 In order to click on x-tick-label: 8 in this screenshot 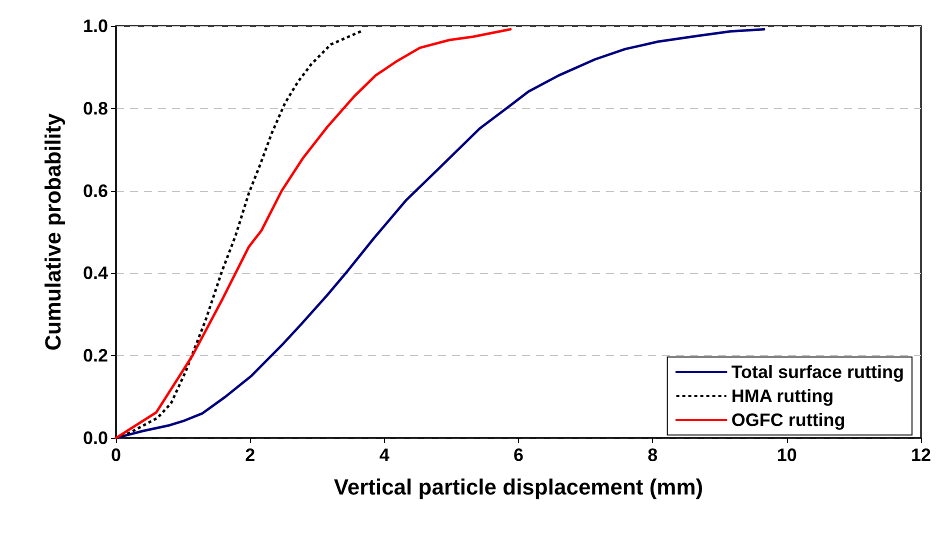, I will do `click(653, 455)`.